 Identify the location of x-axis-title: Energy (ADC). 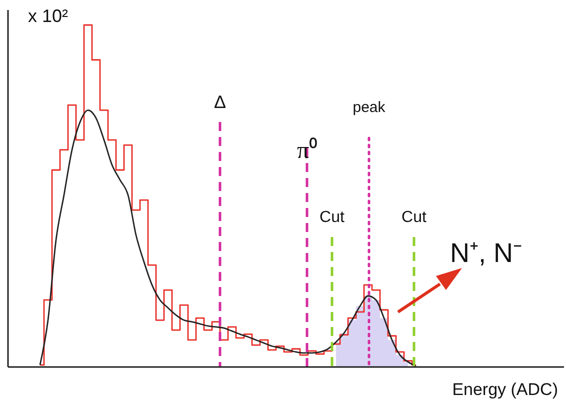
(505, 389).